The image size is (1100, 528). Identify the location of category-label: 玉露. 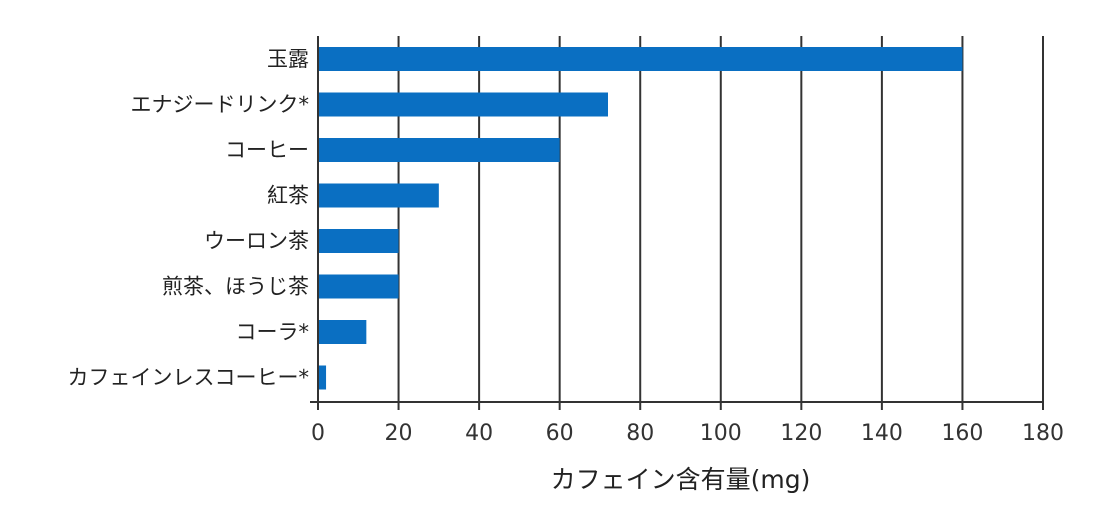
(288, 59).